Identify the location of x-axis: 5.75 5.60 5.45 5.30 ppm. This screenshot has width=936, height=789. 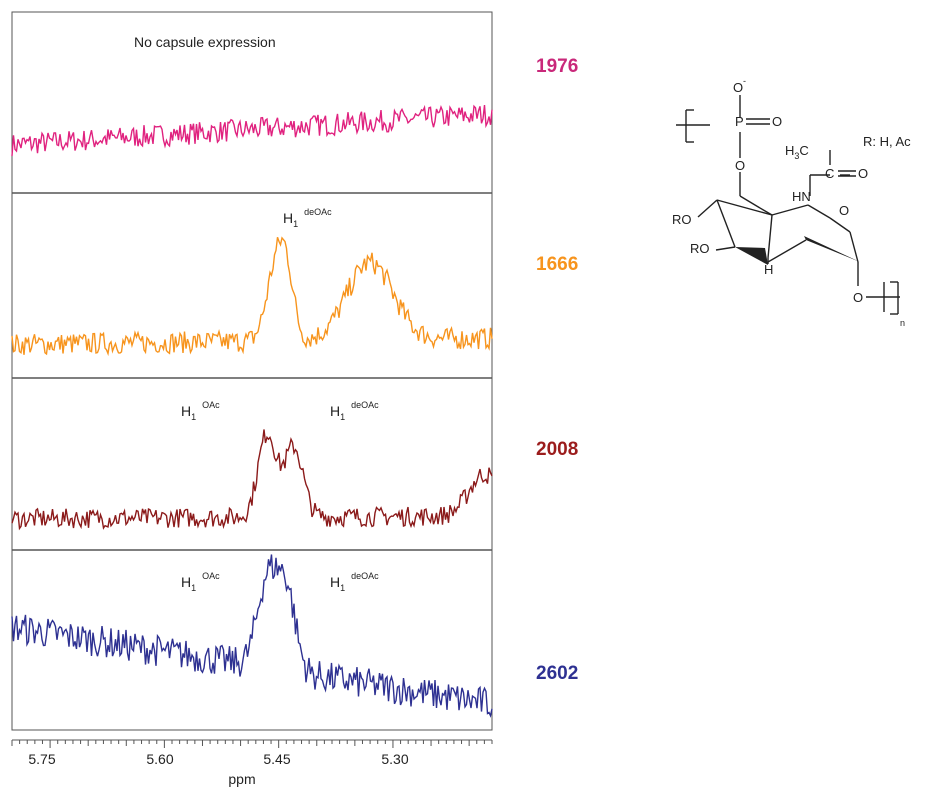
(252, 763).